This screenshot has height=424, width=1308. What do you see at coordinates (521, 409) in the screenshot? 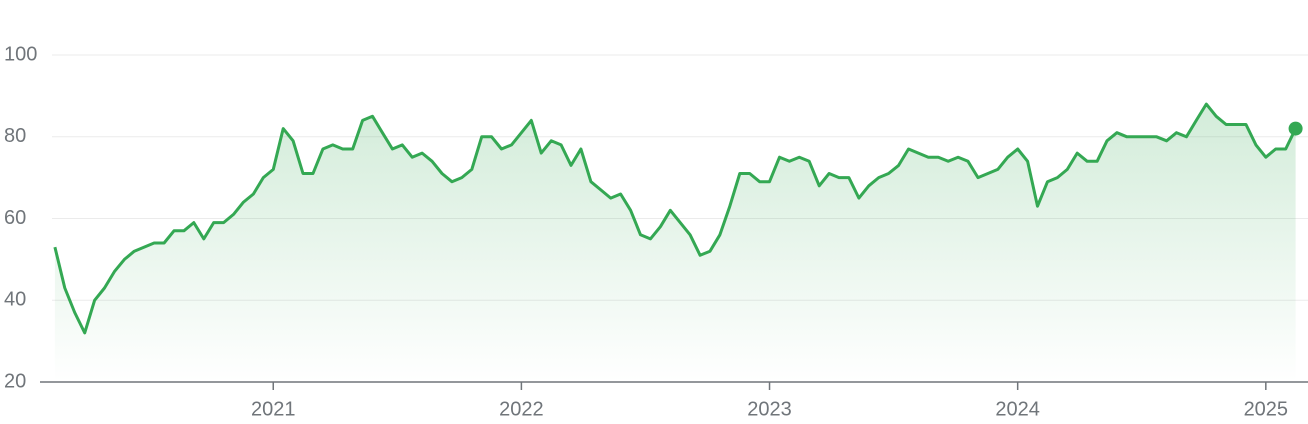
I see `x-tick-label: 2022` at bounding box center [521, 409].